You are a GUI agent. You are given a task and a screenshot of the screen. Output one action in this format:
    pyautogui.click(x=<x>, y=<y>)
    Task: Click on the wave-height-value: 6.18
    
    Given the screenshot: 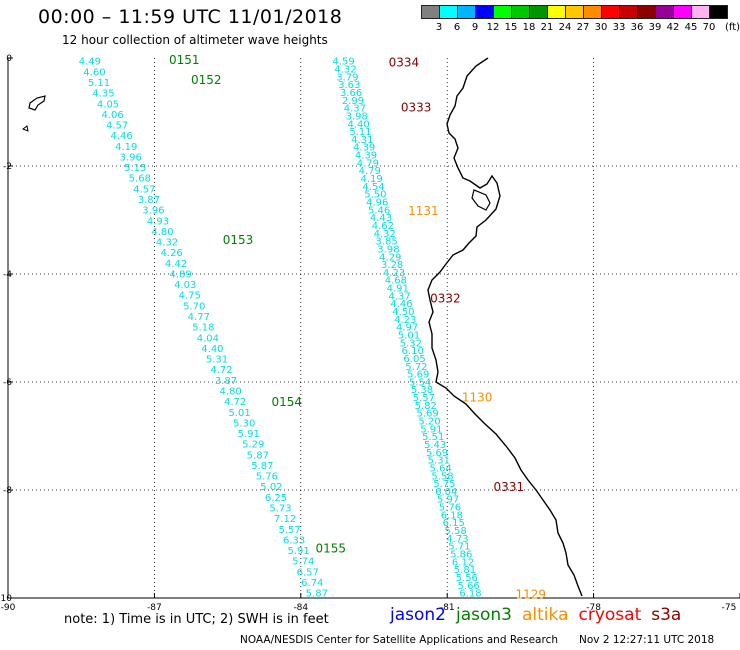 What is the action you would take?
    pyautogui.click(x=470, y=594)
    